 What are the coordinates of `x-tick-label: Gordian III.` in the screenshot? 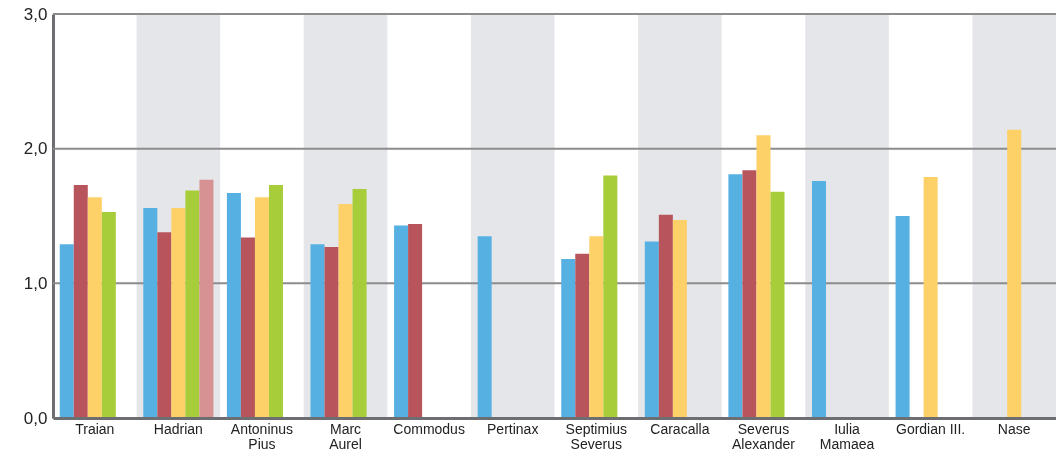 It's located at (930, 428).